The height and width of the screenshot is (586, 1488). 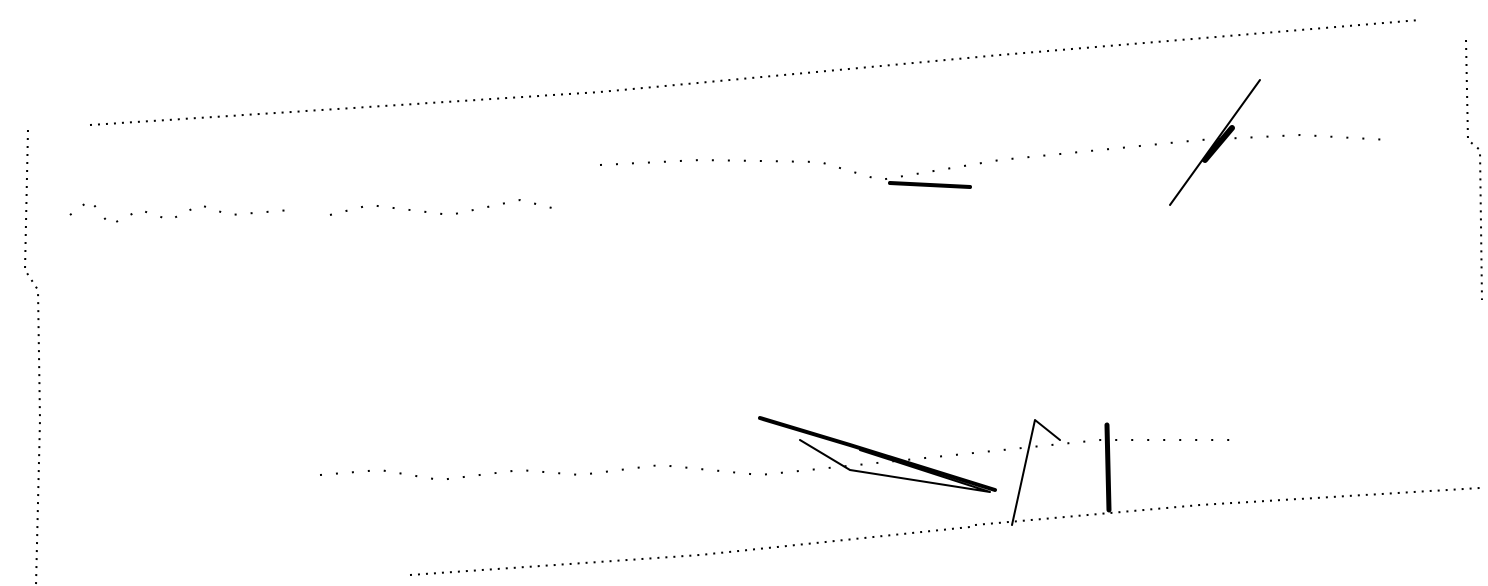 What do you see at coordinates (1108, 467) in the screenshot?
I see `vertical-stroke` at bounding box center [1108, 467].